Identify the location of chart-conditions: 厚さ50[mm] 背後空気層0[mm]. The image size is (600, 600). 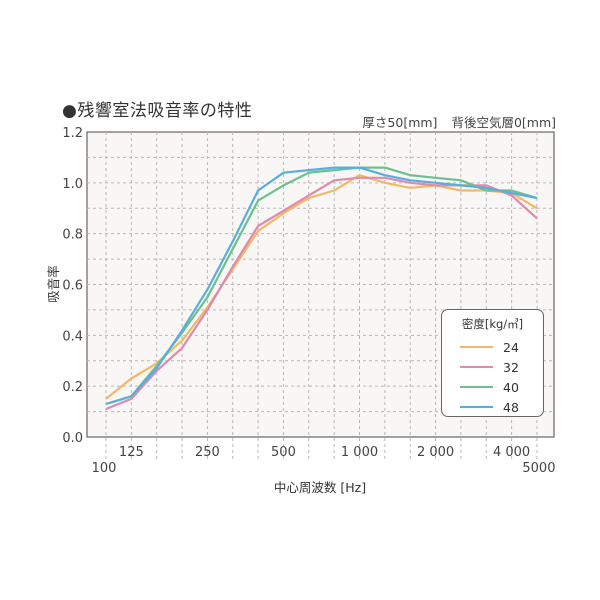
(459, 121).